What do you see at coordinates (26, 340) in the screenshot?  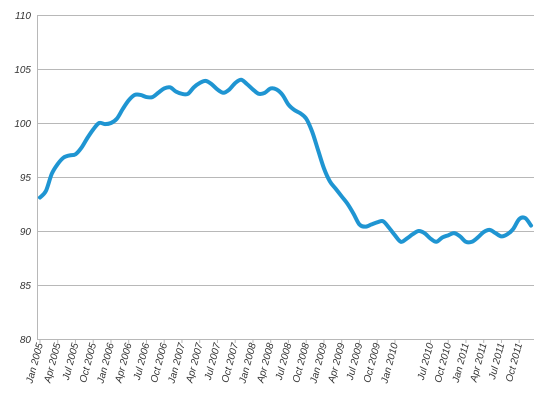 I see `y-tick-label: 80` at bounding box center [26, 340].